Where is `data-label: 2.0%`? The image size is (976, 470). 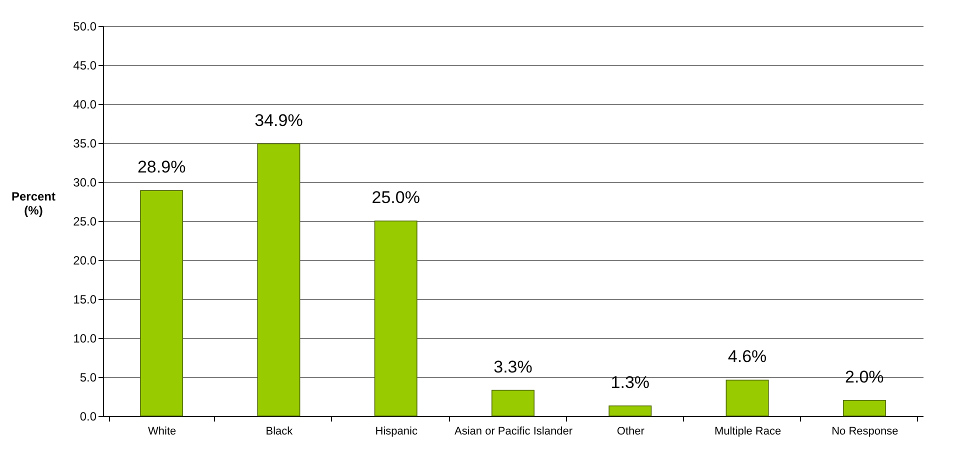 data-label: 2.0% is located at coordinates (864, 376).